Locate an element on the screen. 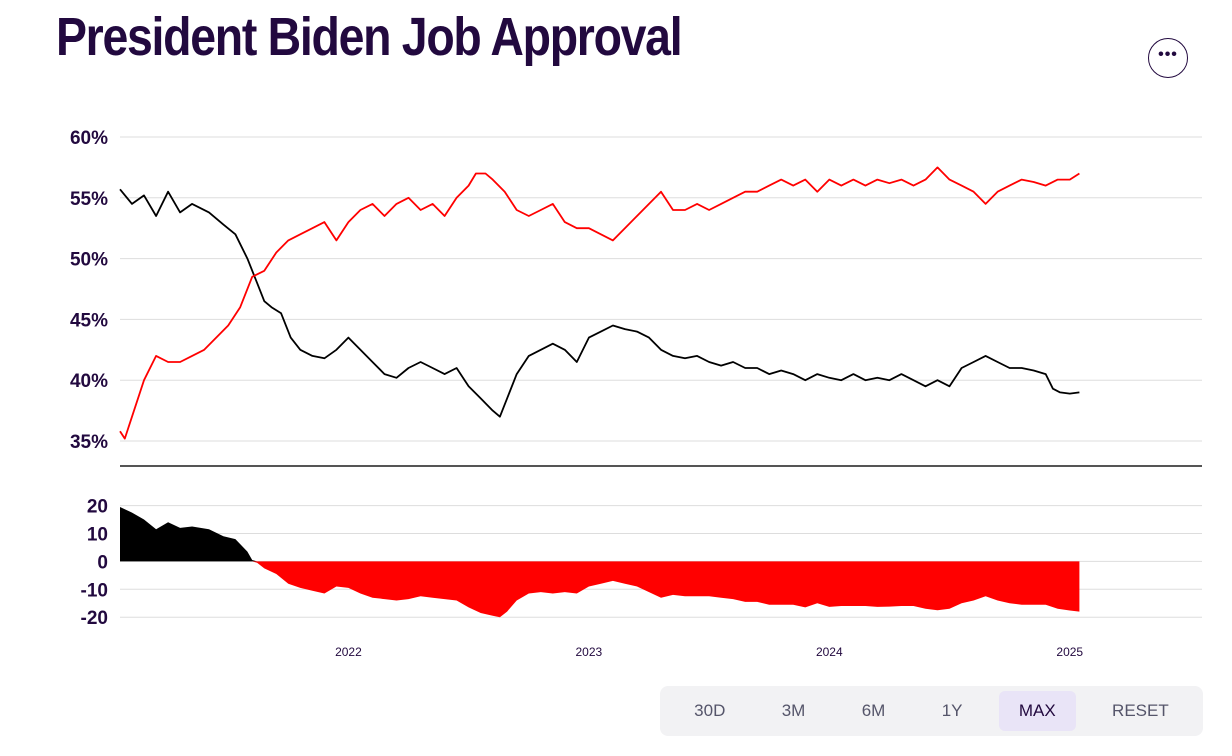 Image resolution: width=1232 pixels, height=756 pixels. range-6m-button: 6M is located at coordinates (873, 710).